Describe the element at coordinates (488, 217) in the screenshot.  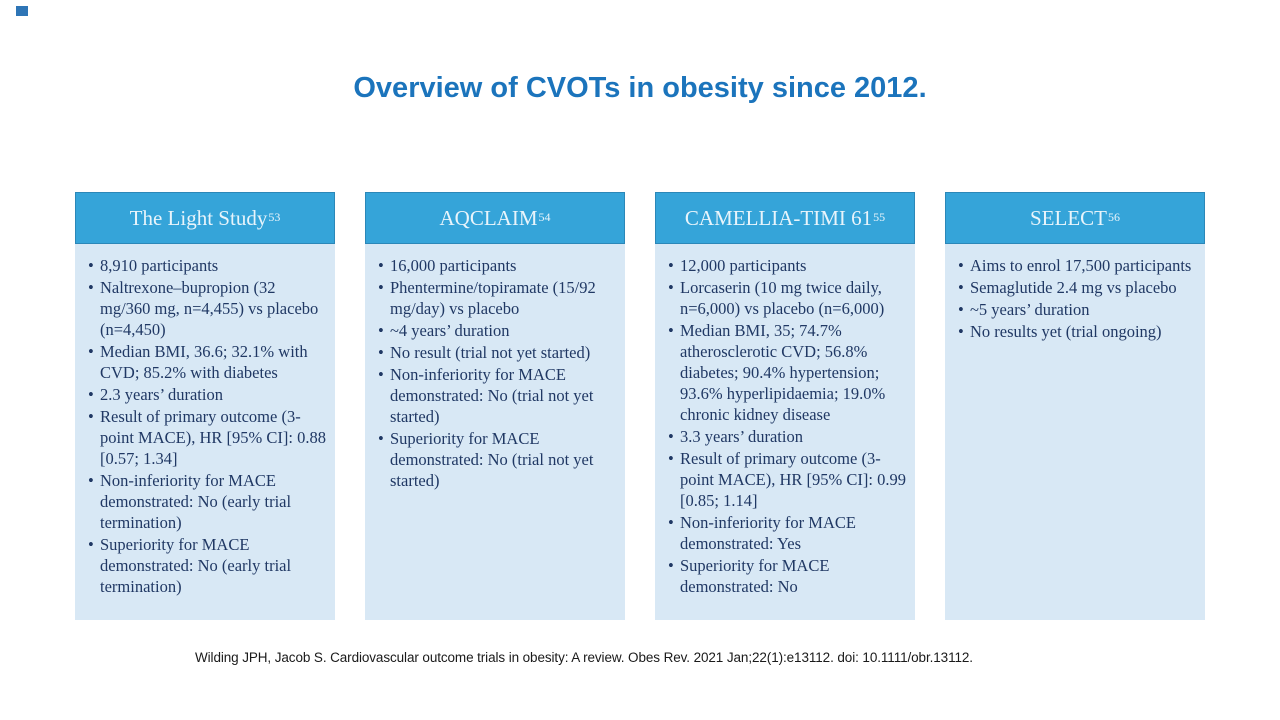
I see `trial-title: AQCLAIM` at that location.